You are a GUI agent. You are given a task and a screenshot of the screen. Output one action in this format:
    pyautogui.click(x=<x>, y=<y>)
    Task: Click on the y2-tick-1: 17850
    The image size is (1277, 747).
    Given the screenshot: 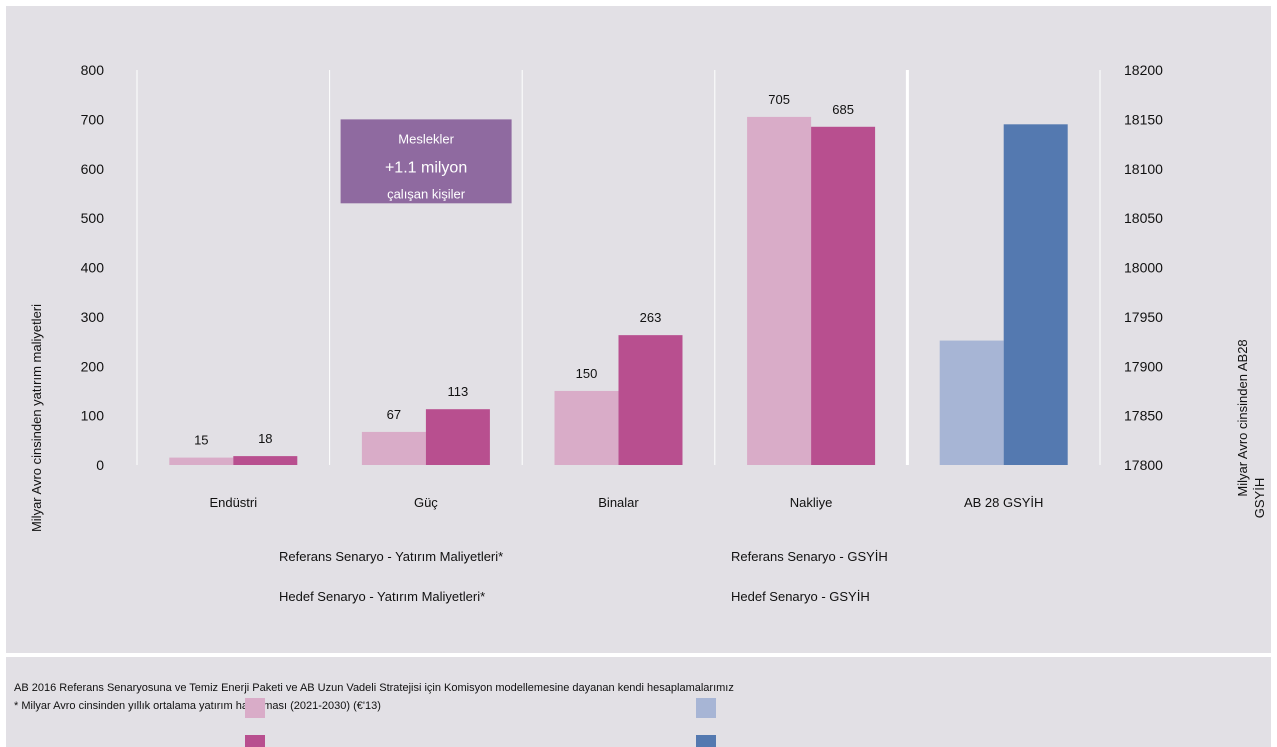 What is the action you would take?
    pyautogui.click(x=1143, y=416)
    